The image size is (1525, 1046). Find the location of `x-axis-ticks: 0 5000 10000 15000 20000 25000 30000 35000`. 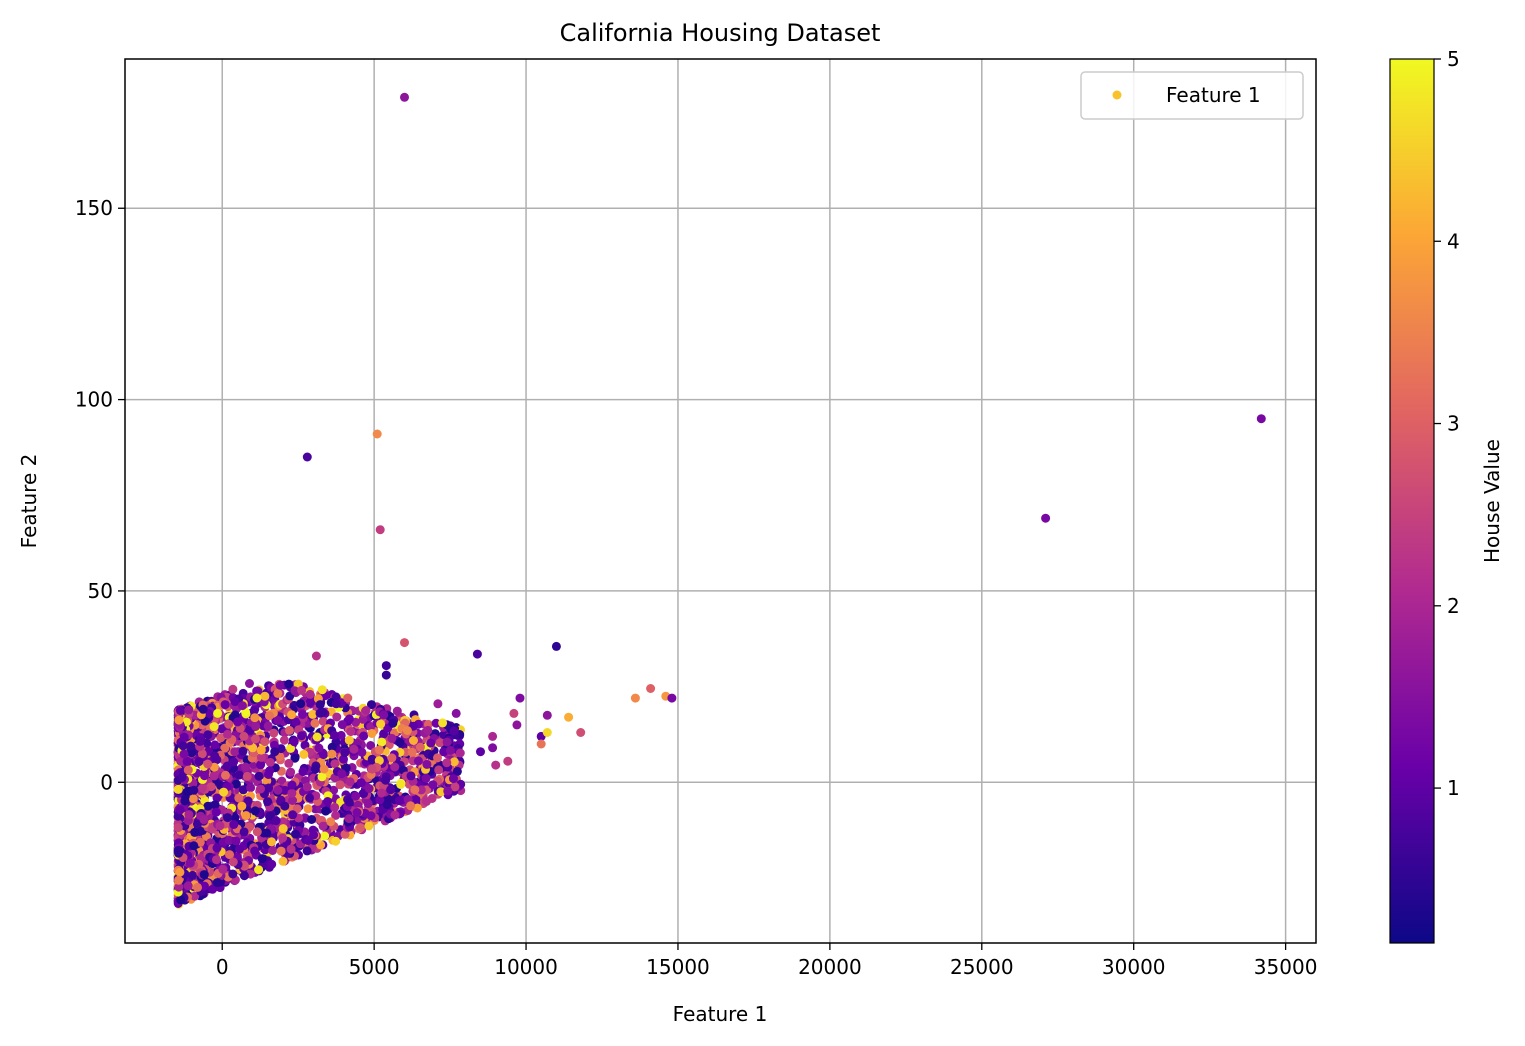

x-axis-ticks: 0 5000 10000 15000 20000 25000 30000 35000 is located at coordinates (766, 961).